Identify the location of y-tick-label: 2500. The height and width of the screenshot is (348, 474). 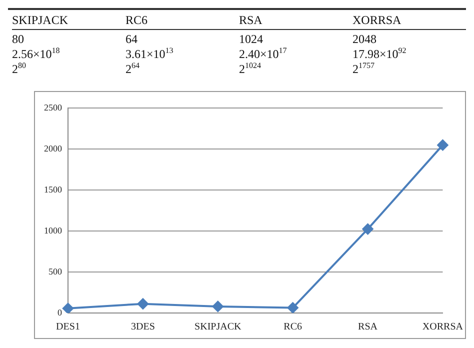
(53, 107).